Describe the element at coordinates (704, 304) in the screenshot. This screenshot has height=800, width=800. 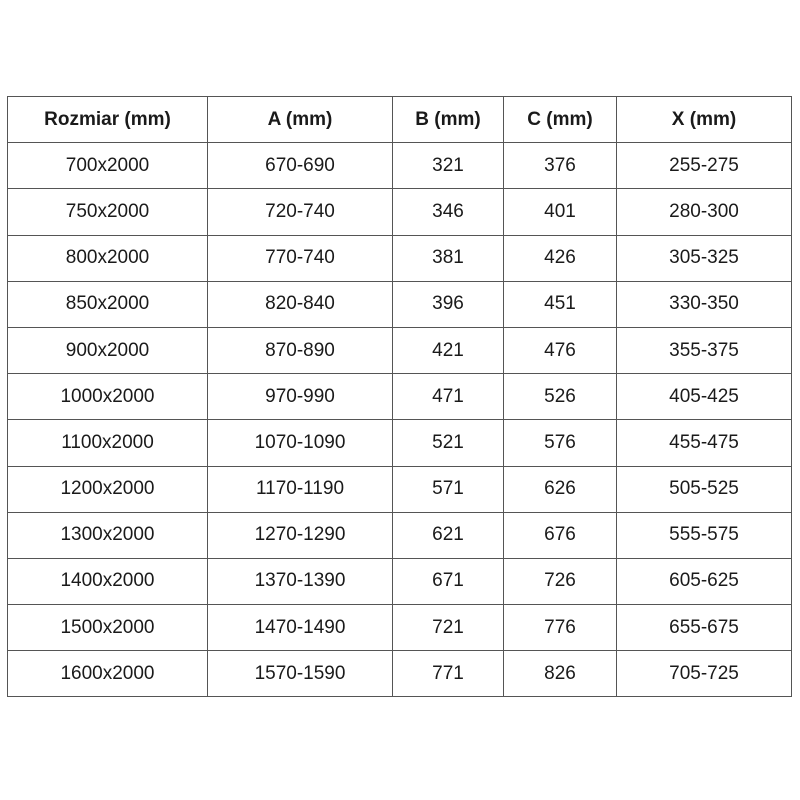
I see `cell-x: 330-350` at that location.